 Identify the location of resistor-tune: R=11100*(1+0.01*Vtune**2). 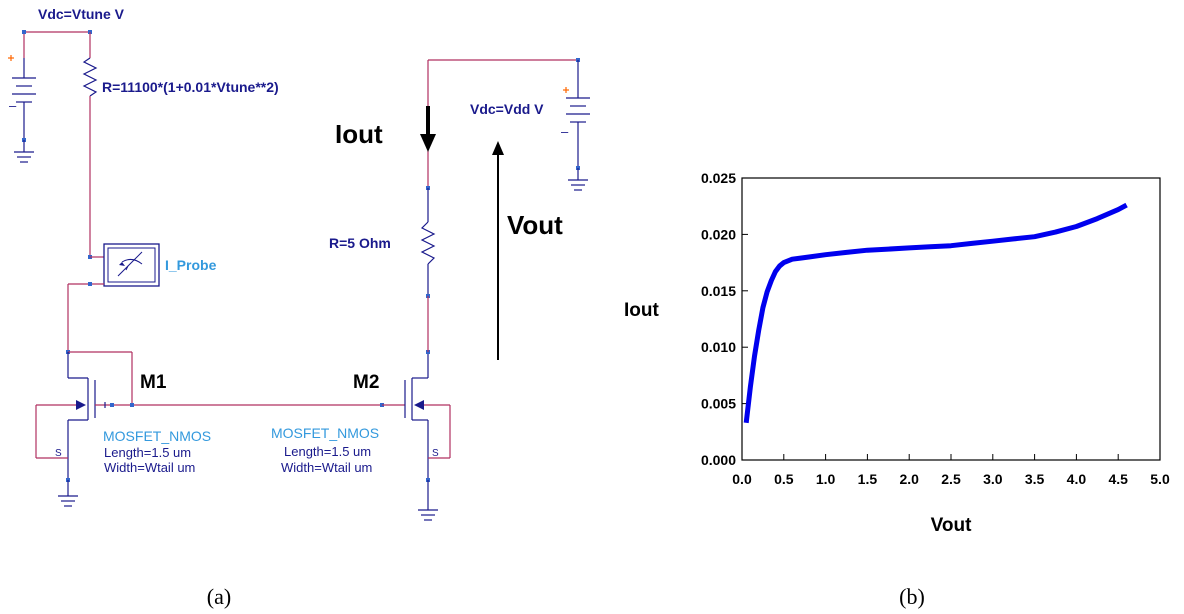
(180, 144).